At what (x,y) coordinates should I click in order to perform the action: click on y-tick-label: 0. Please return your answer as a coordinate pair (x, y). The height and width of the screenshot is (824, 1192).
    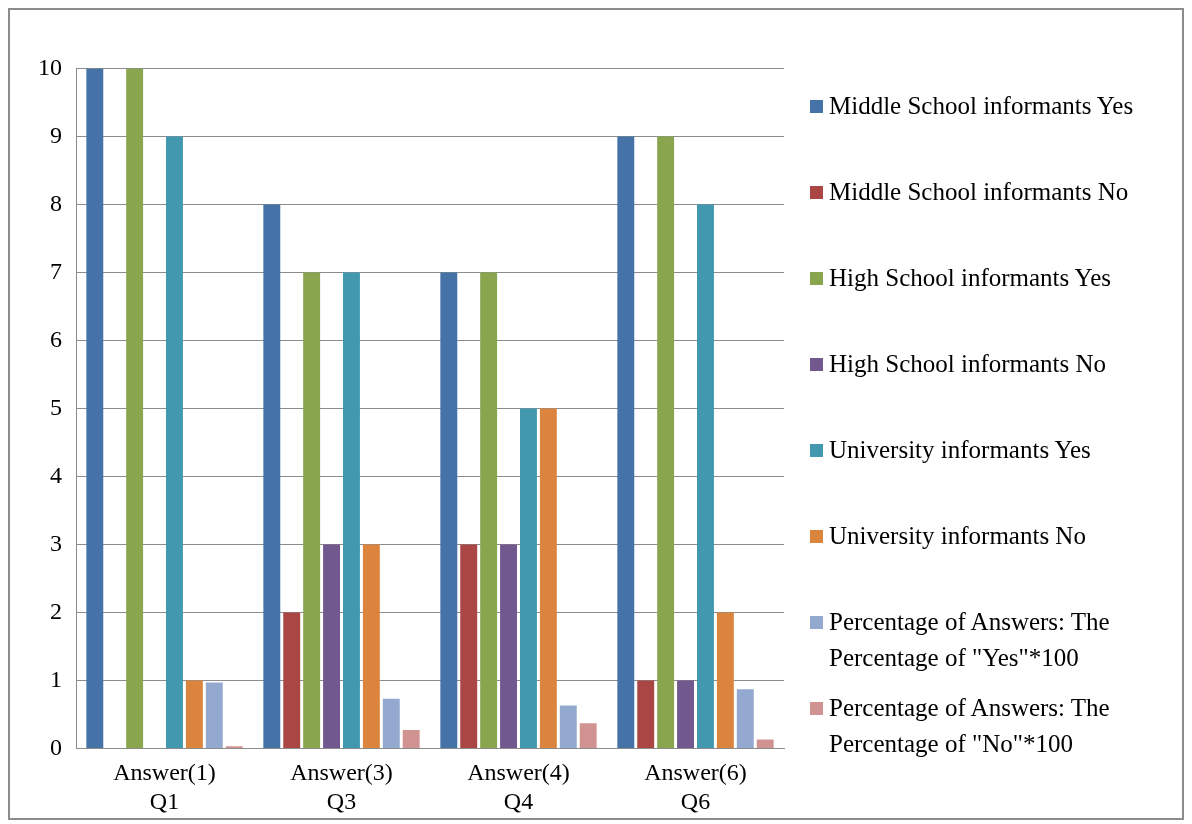
    Looking at the image, I should click on (56, 746).